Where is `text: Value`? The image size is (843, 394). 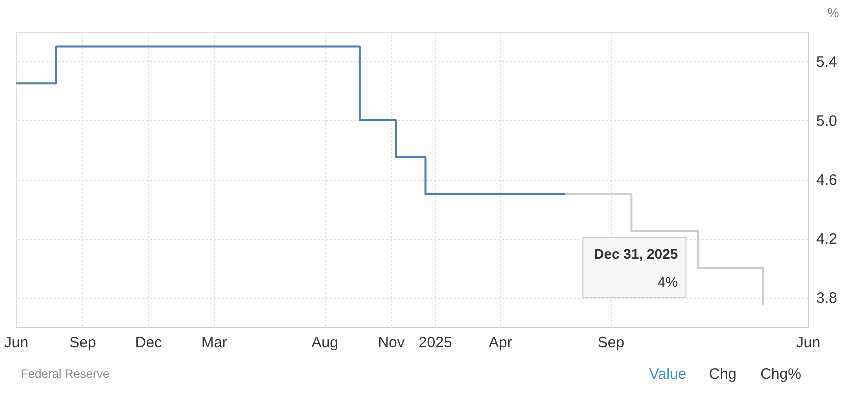 text: Value is located at coordinates (668, 374).